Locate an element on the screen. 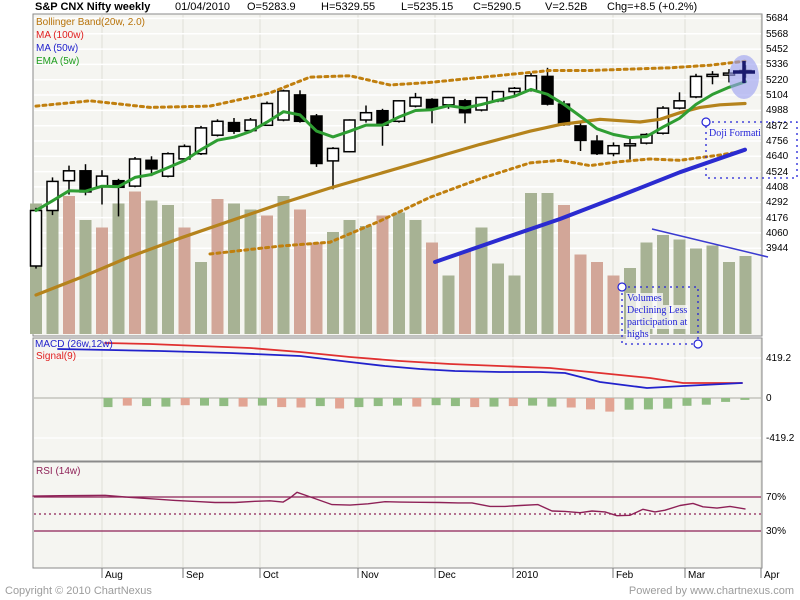 This screenshot has width=800, height=600. month-label-sep: Sep is located at coordinates (195, 575).